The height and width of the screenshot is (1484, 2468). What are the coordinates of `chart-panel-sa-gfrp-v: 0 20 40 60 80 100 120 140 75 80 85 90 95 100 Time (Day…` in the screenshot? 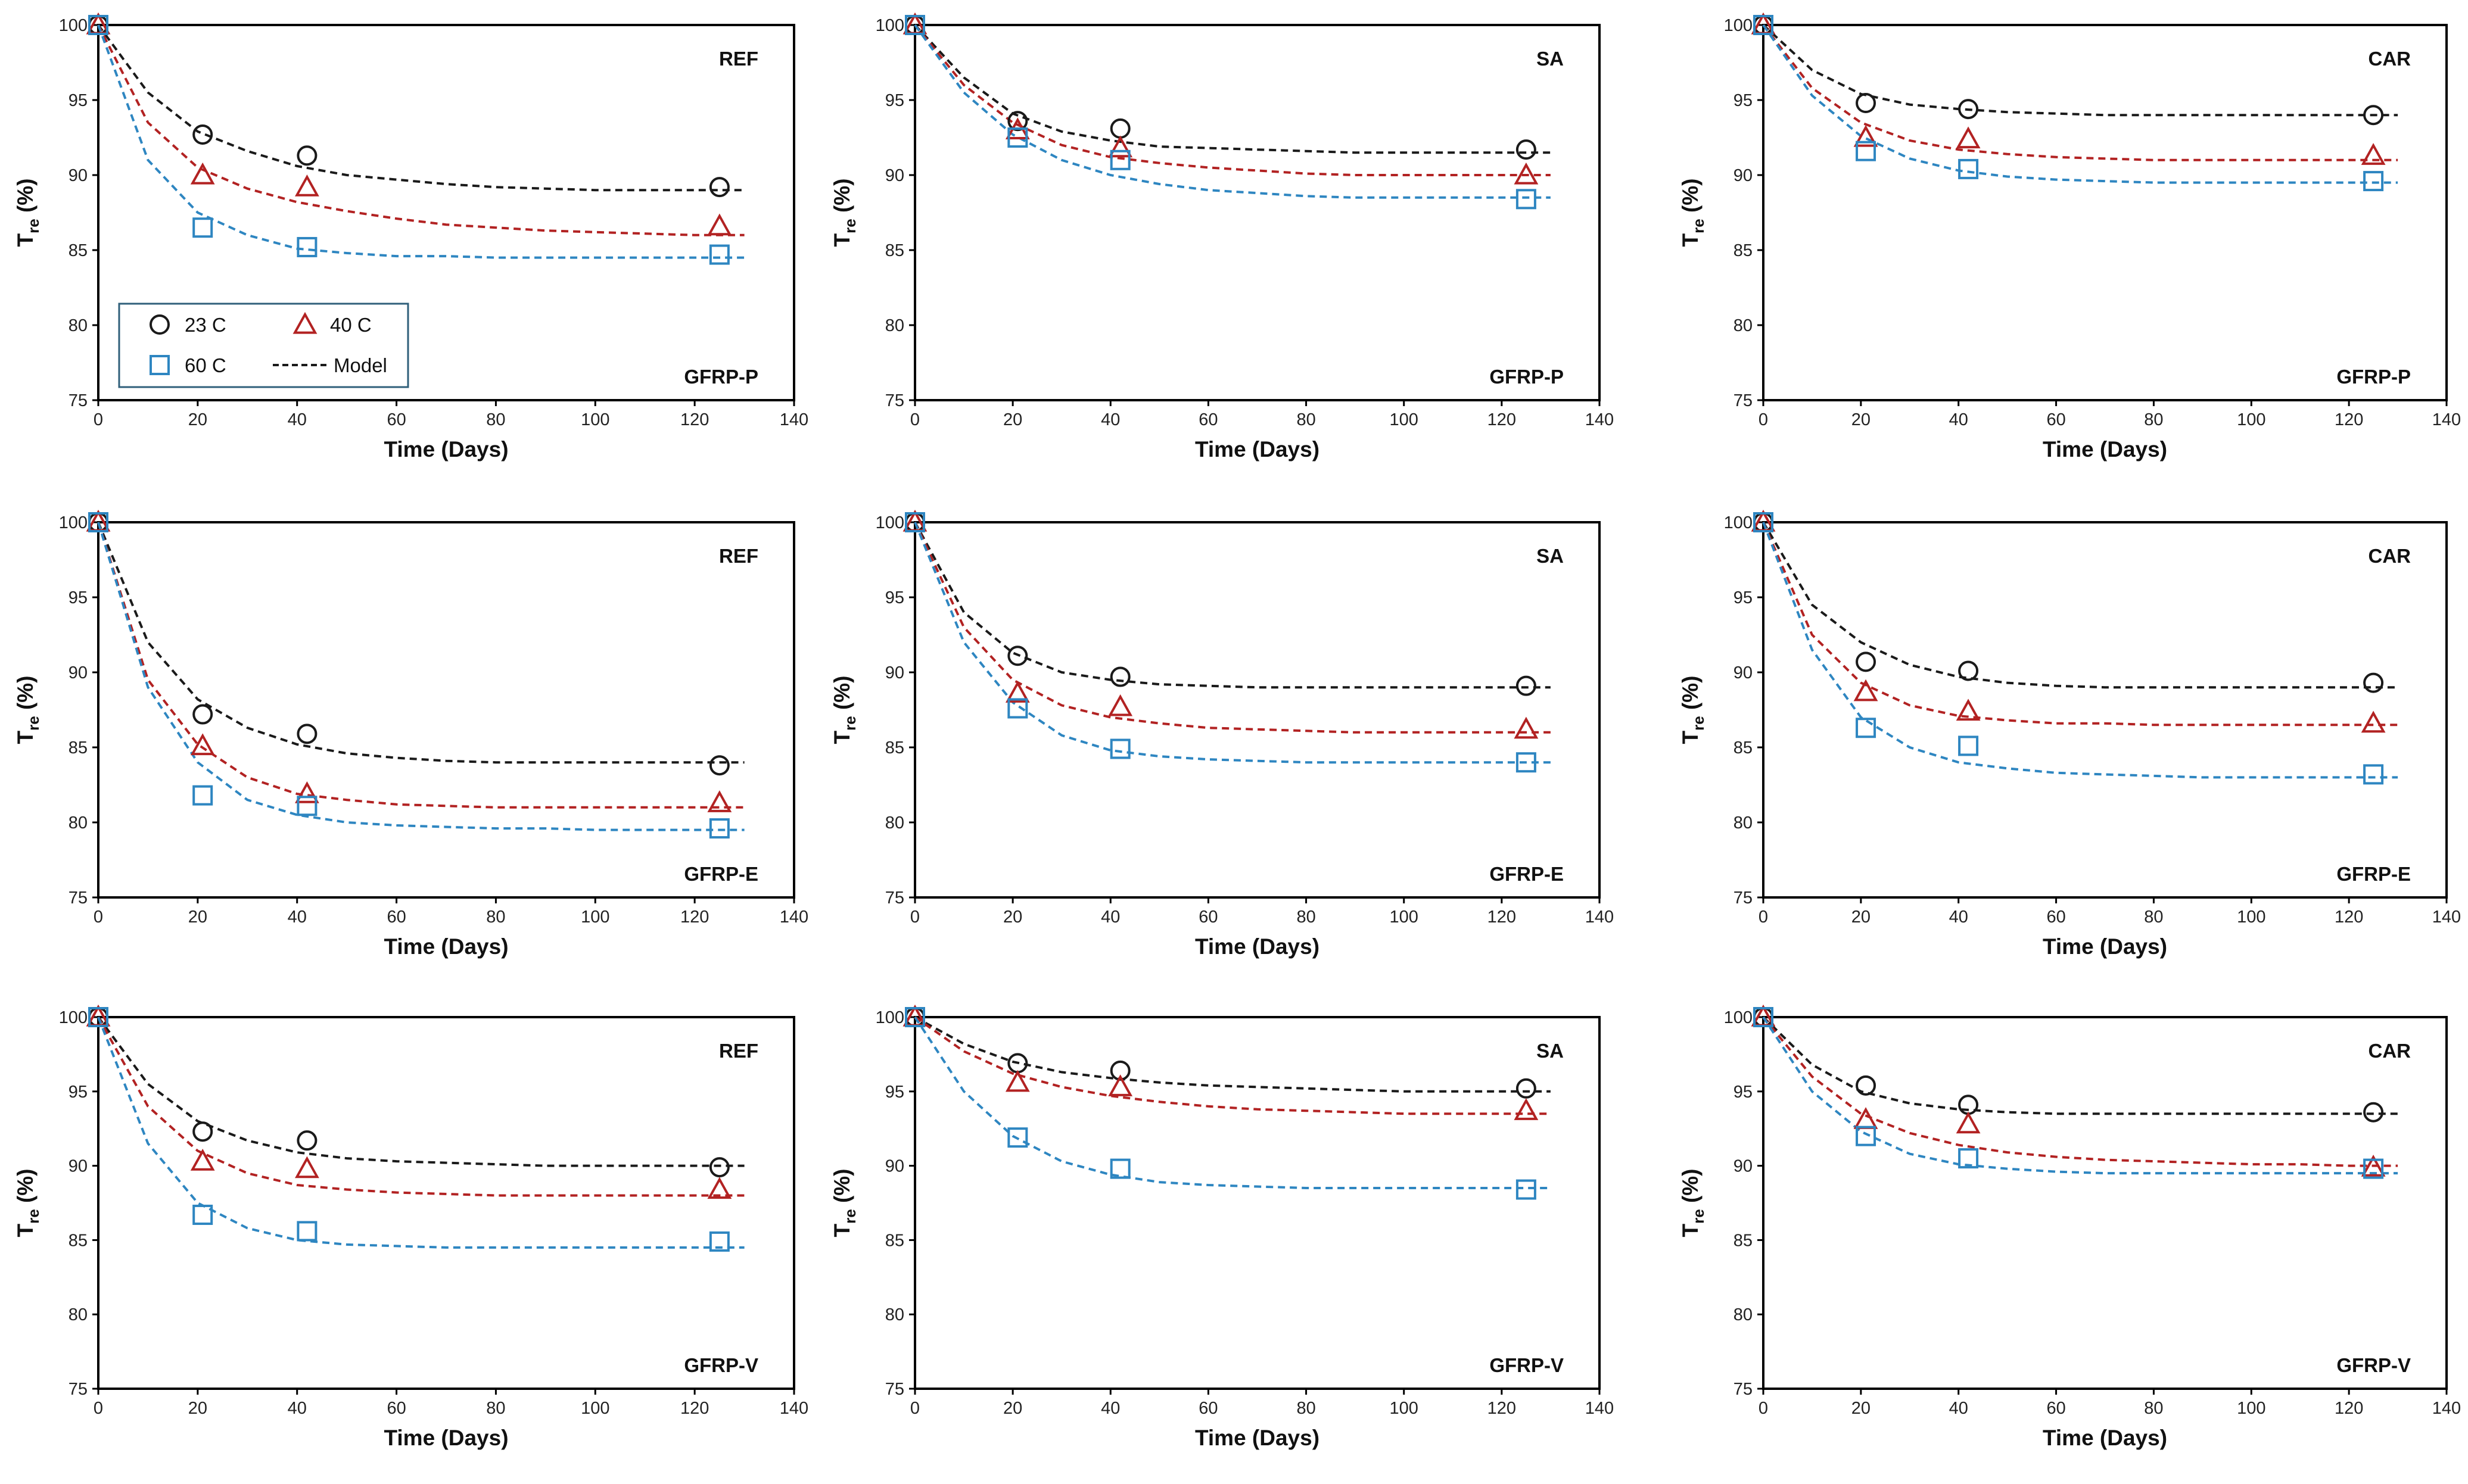 It's located at (1222, 1227).